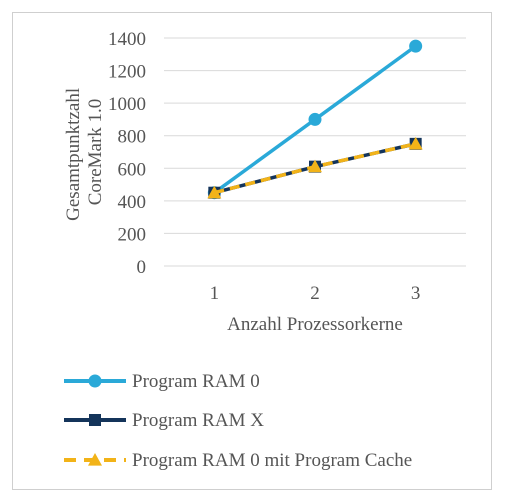 The width and height of the screenshot is (506, 501). I want to click on y-tick-label-1000: 1000, so click(127, 104).